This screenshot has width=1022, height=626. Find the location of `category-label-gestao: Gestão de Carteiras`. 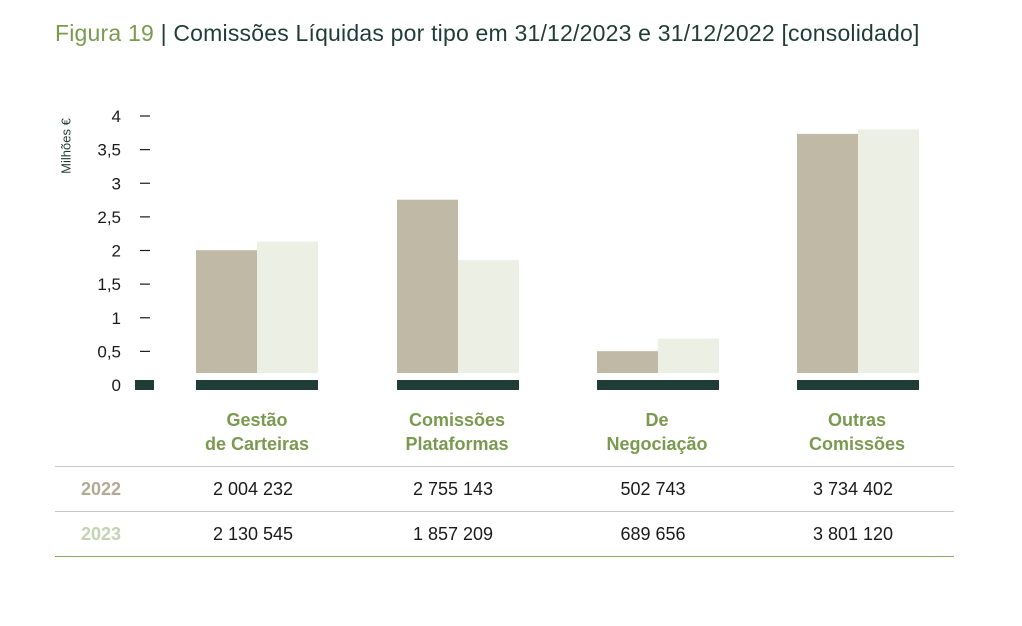

category-label-gestao: Gestão de Carteiras is located at coordinates (257, 432).